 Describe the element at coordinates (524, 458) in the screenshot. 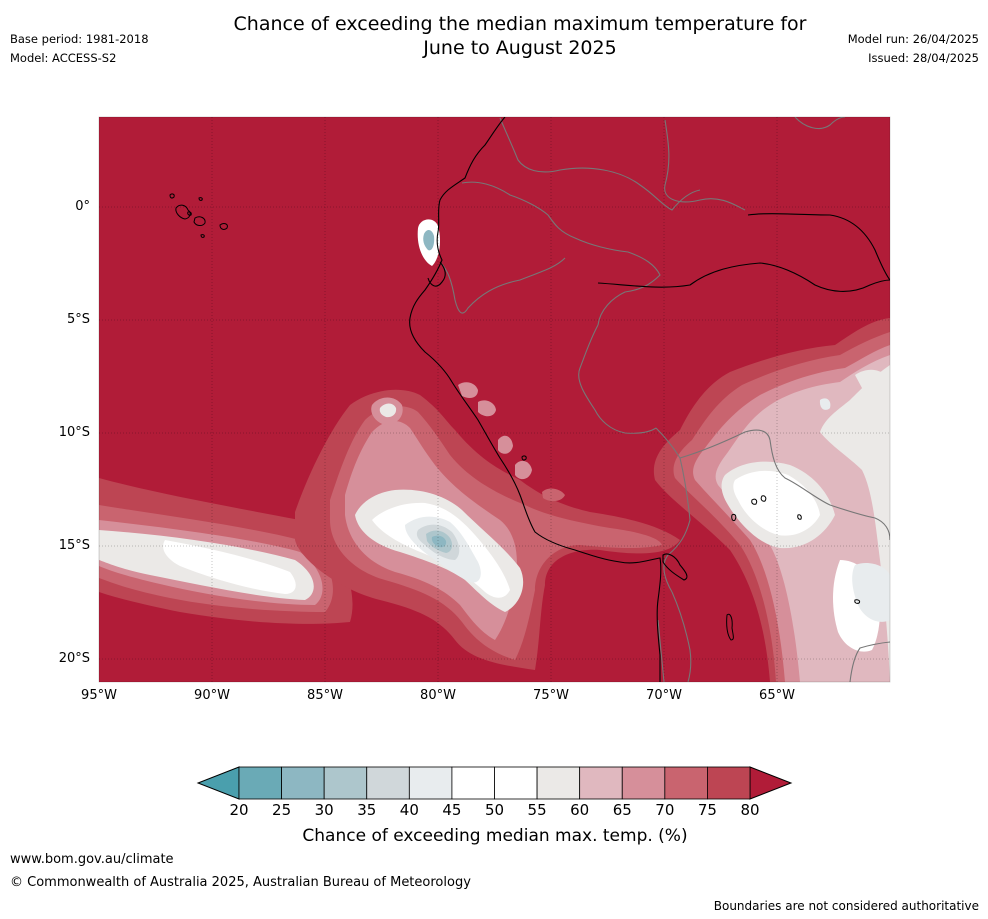

I see `lake-coastal` at that location.